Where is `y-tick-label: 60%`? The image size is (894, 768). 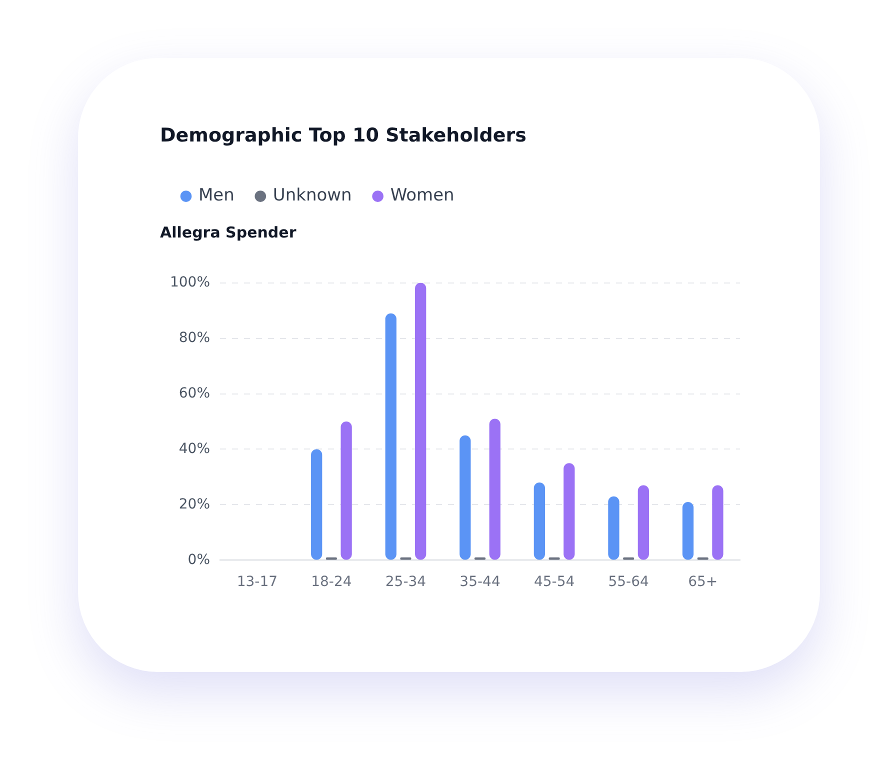 y-tick-label: 60% is located at coordinates (194, 393).